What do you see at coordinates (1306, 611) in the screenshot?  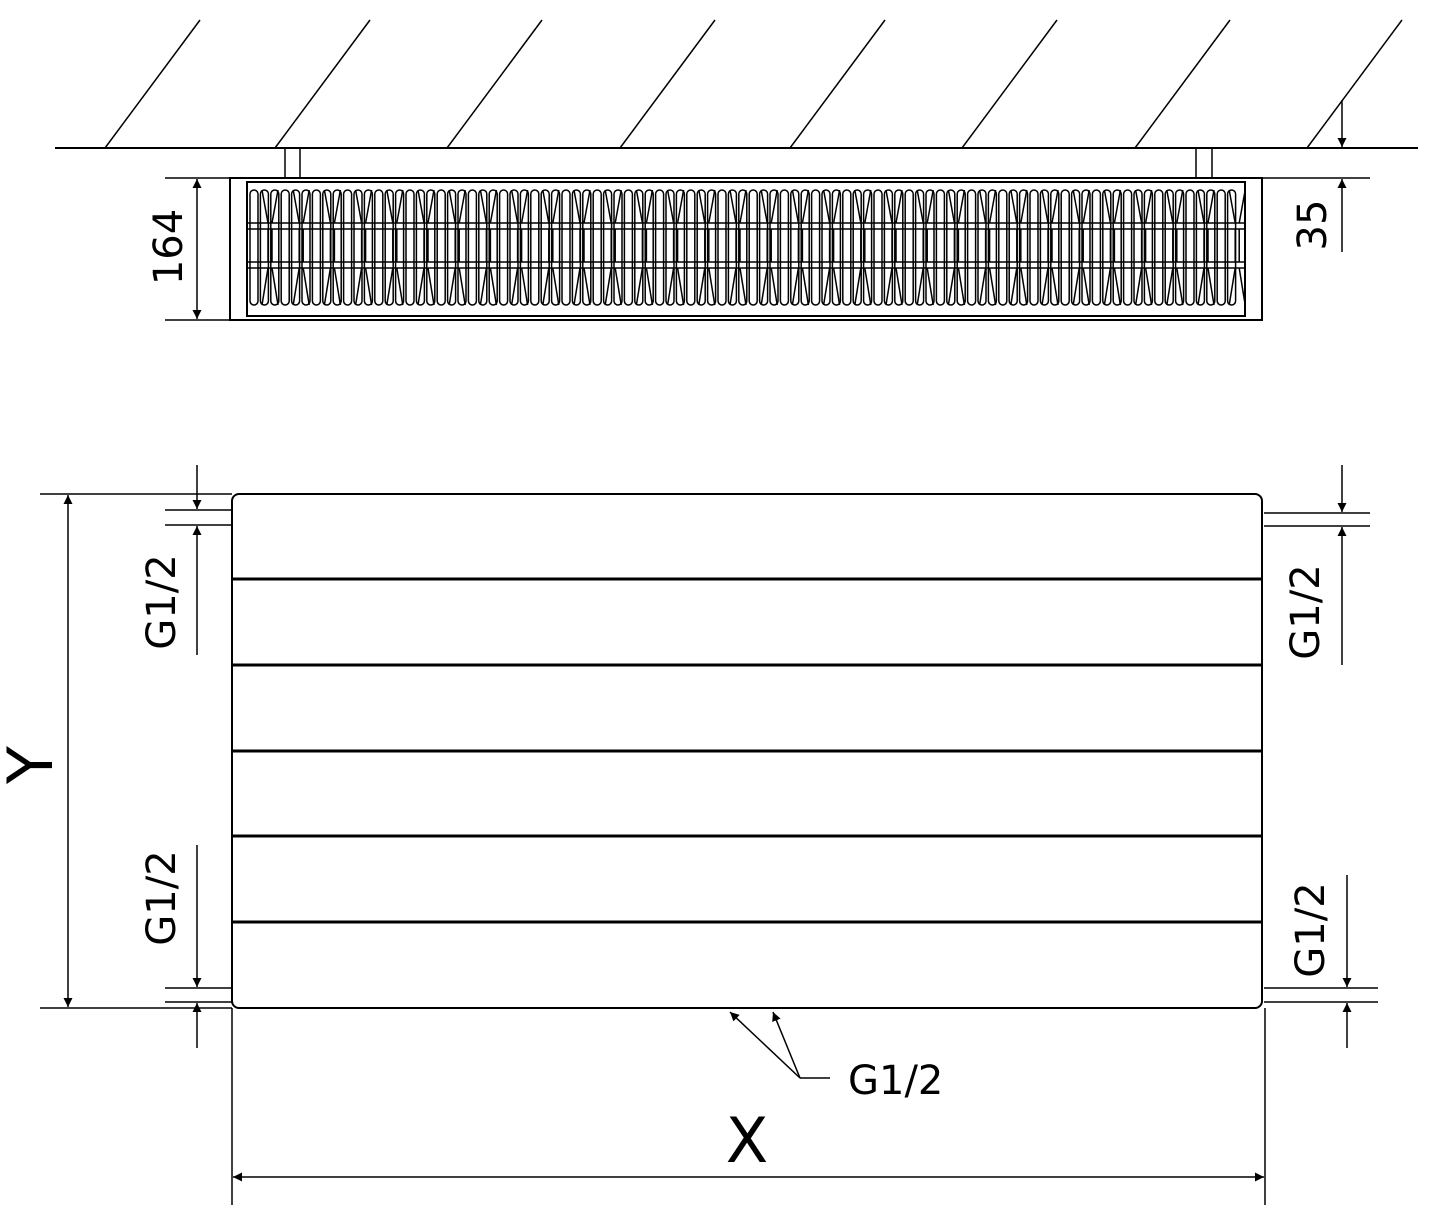 I see `connection-right-top-label: G1/2` at bounding box center [1306, 611].